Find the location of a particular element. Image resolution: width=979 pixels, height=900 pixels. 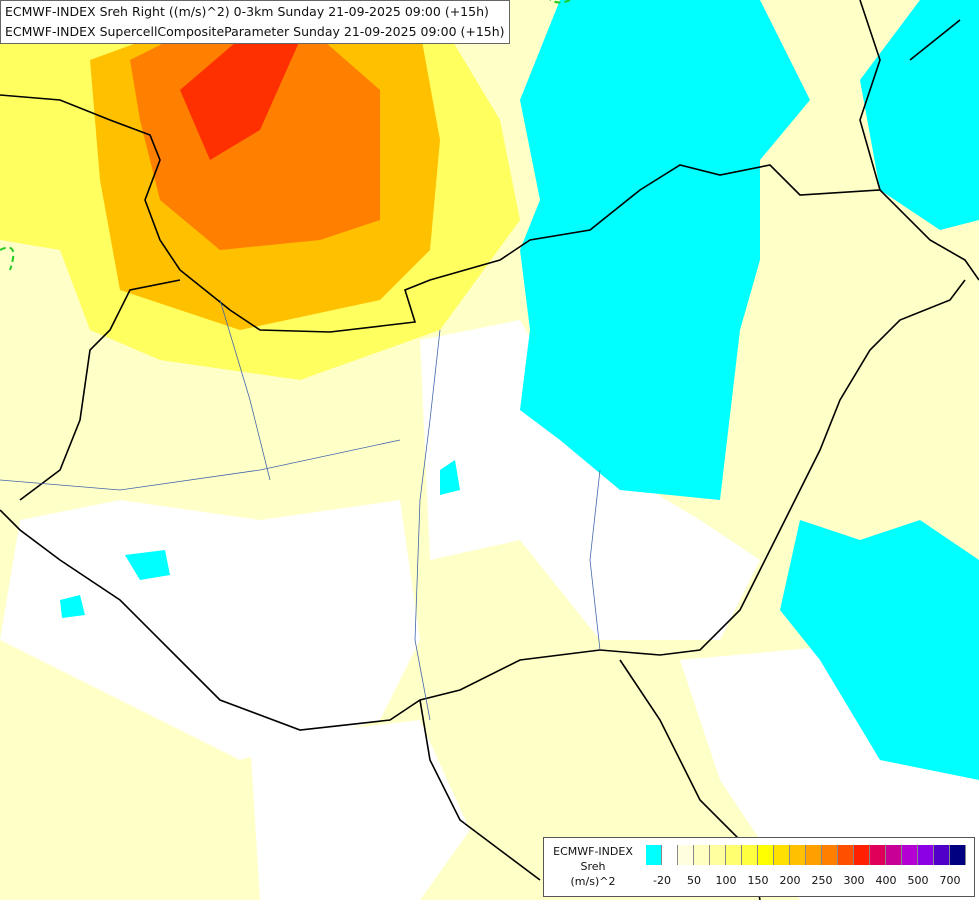

legend-title-line: Sreh is located at coordinates (593, 866).